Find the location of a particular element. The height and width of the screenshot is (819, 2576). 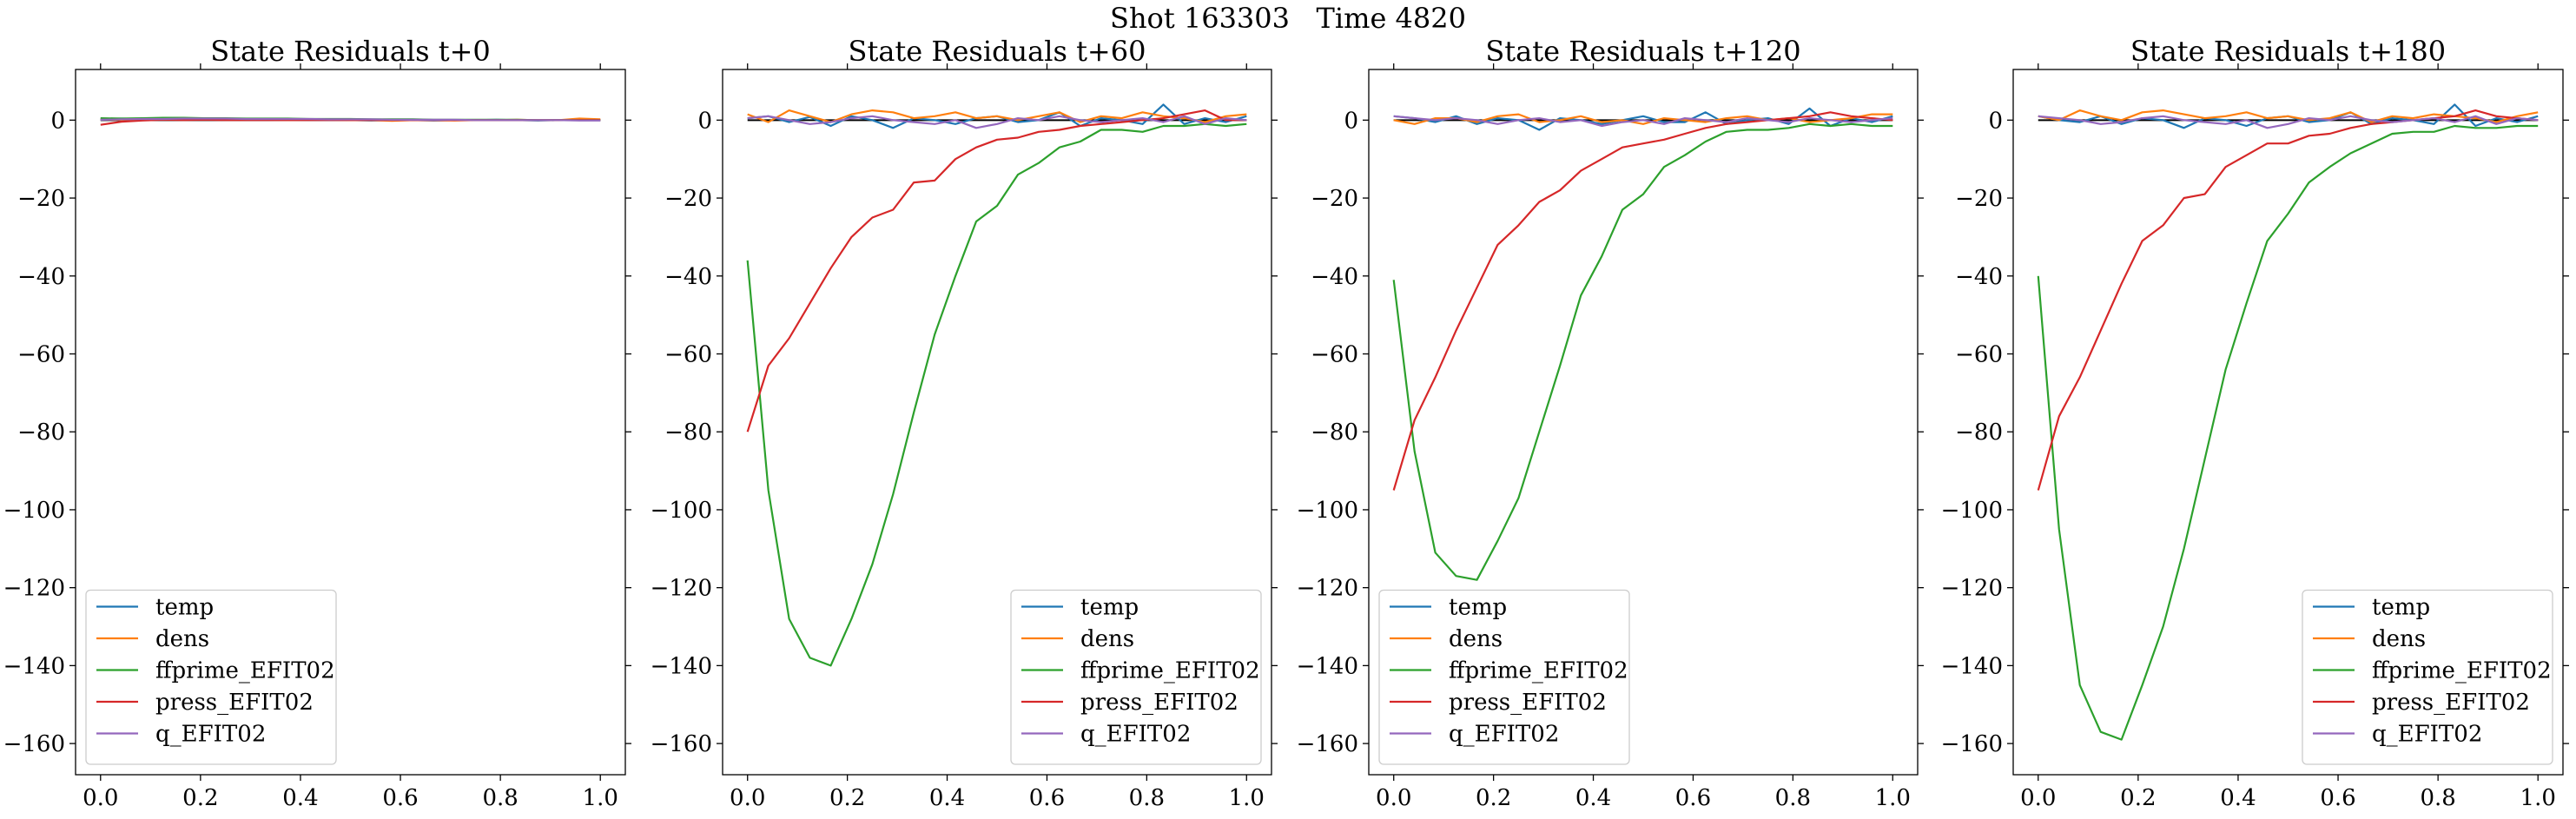

series-line-temp is located at coordinates (1643, 119).